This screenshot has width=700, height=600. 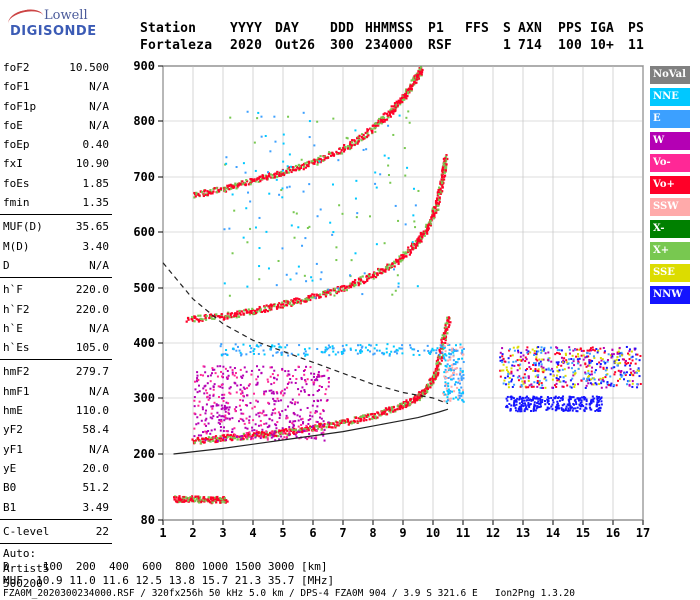 I want to click on param-value: 22, so click(x=102, y=531).